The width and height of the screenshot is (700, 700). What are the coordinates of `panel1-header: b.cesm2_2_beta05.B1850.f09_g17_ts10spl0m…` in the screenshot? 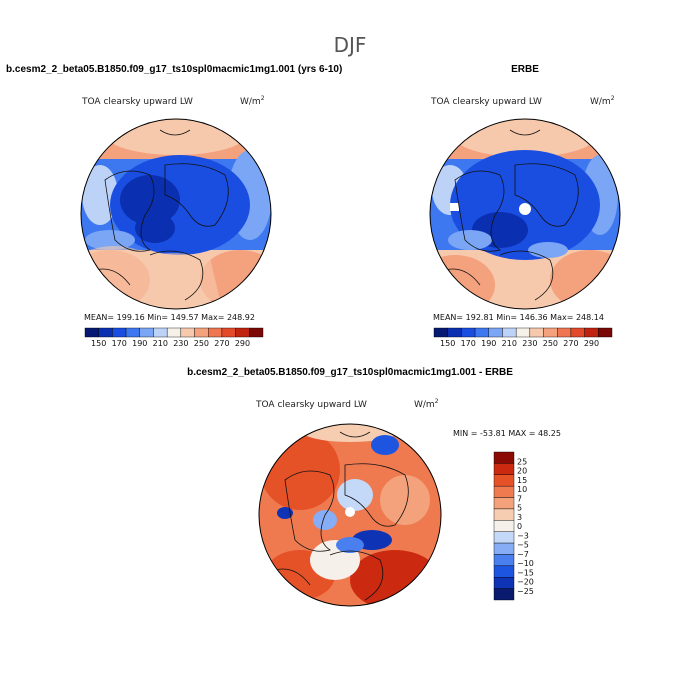 It's located at (174, 69).